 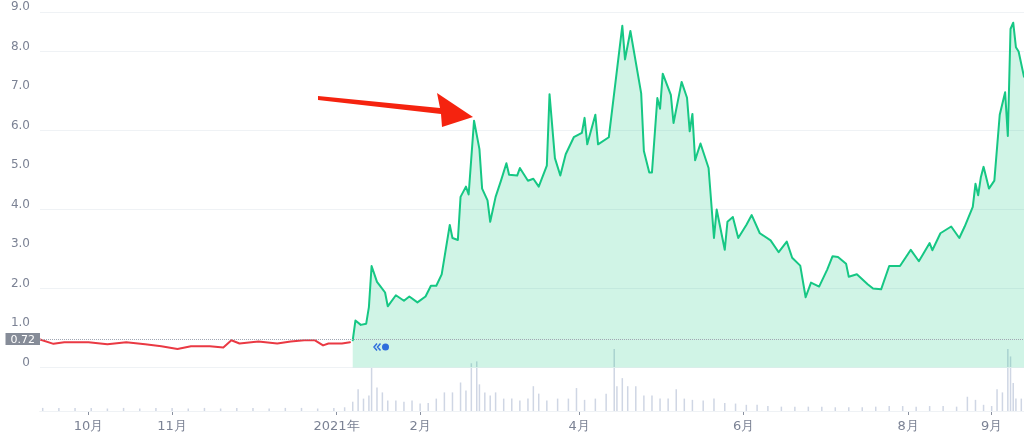 I want to click on x-tick-label: 6月, so click(x=743, y=425).